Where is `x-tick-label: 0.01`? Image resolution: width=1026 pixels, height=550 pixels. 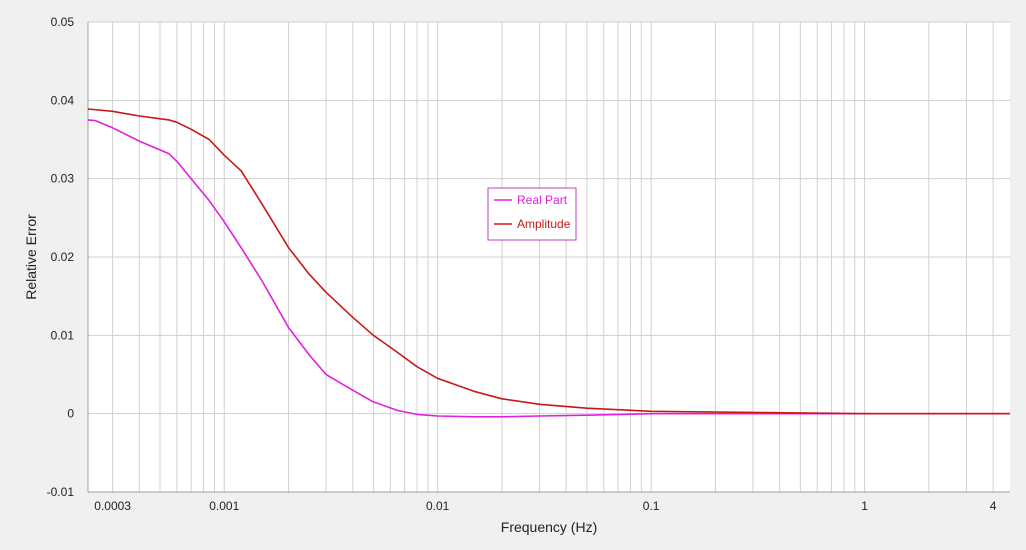 x-tick-label: 0.01 is located at coordinates (438, 506).